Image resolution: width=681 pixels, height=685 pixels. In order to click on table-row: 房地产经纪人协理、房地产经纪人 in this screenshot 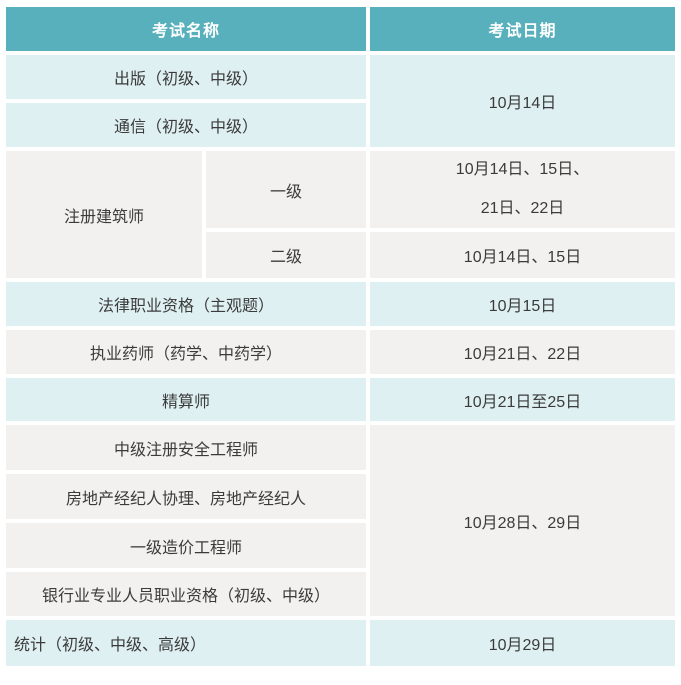, I will do `click(340, 496)`.